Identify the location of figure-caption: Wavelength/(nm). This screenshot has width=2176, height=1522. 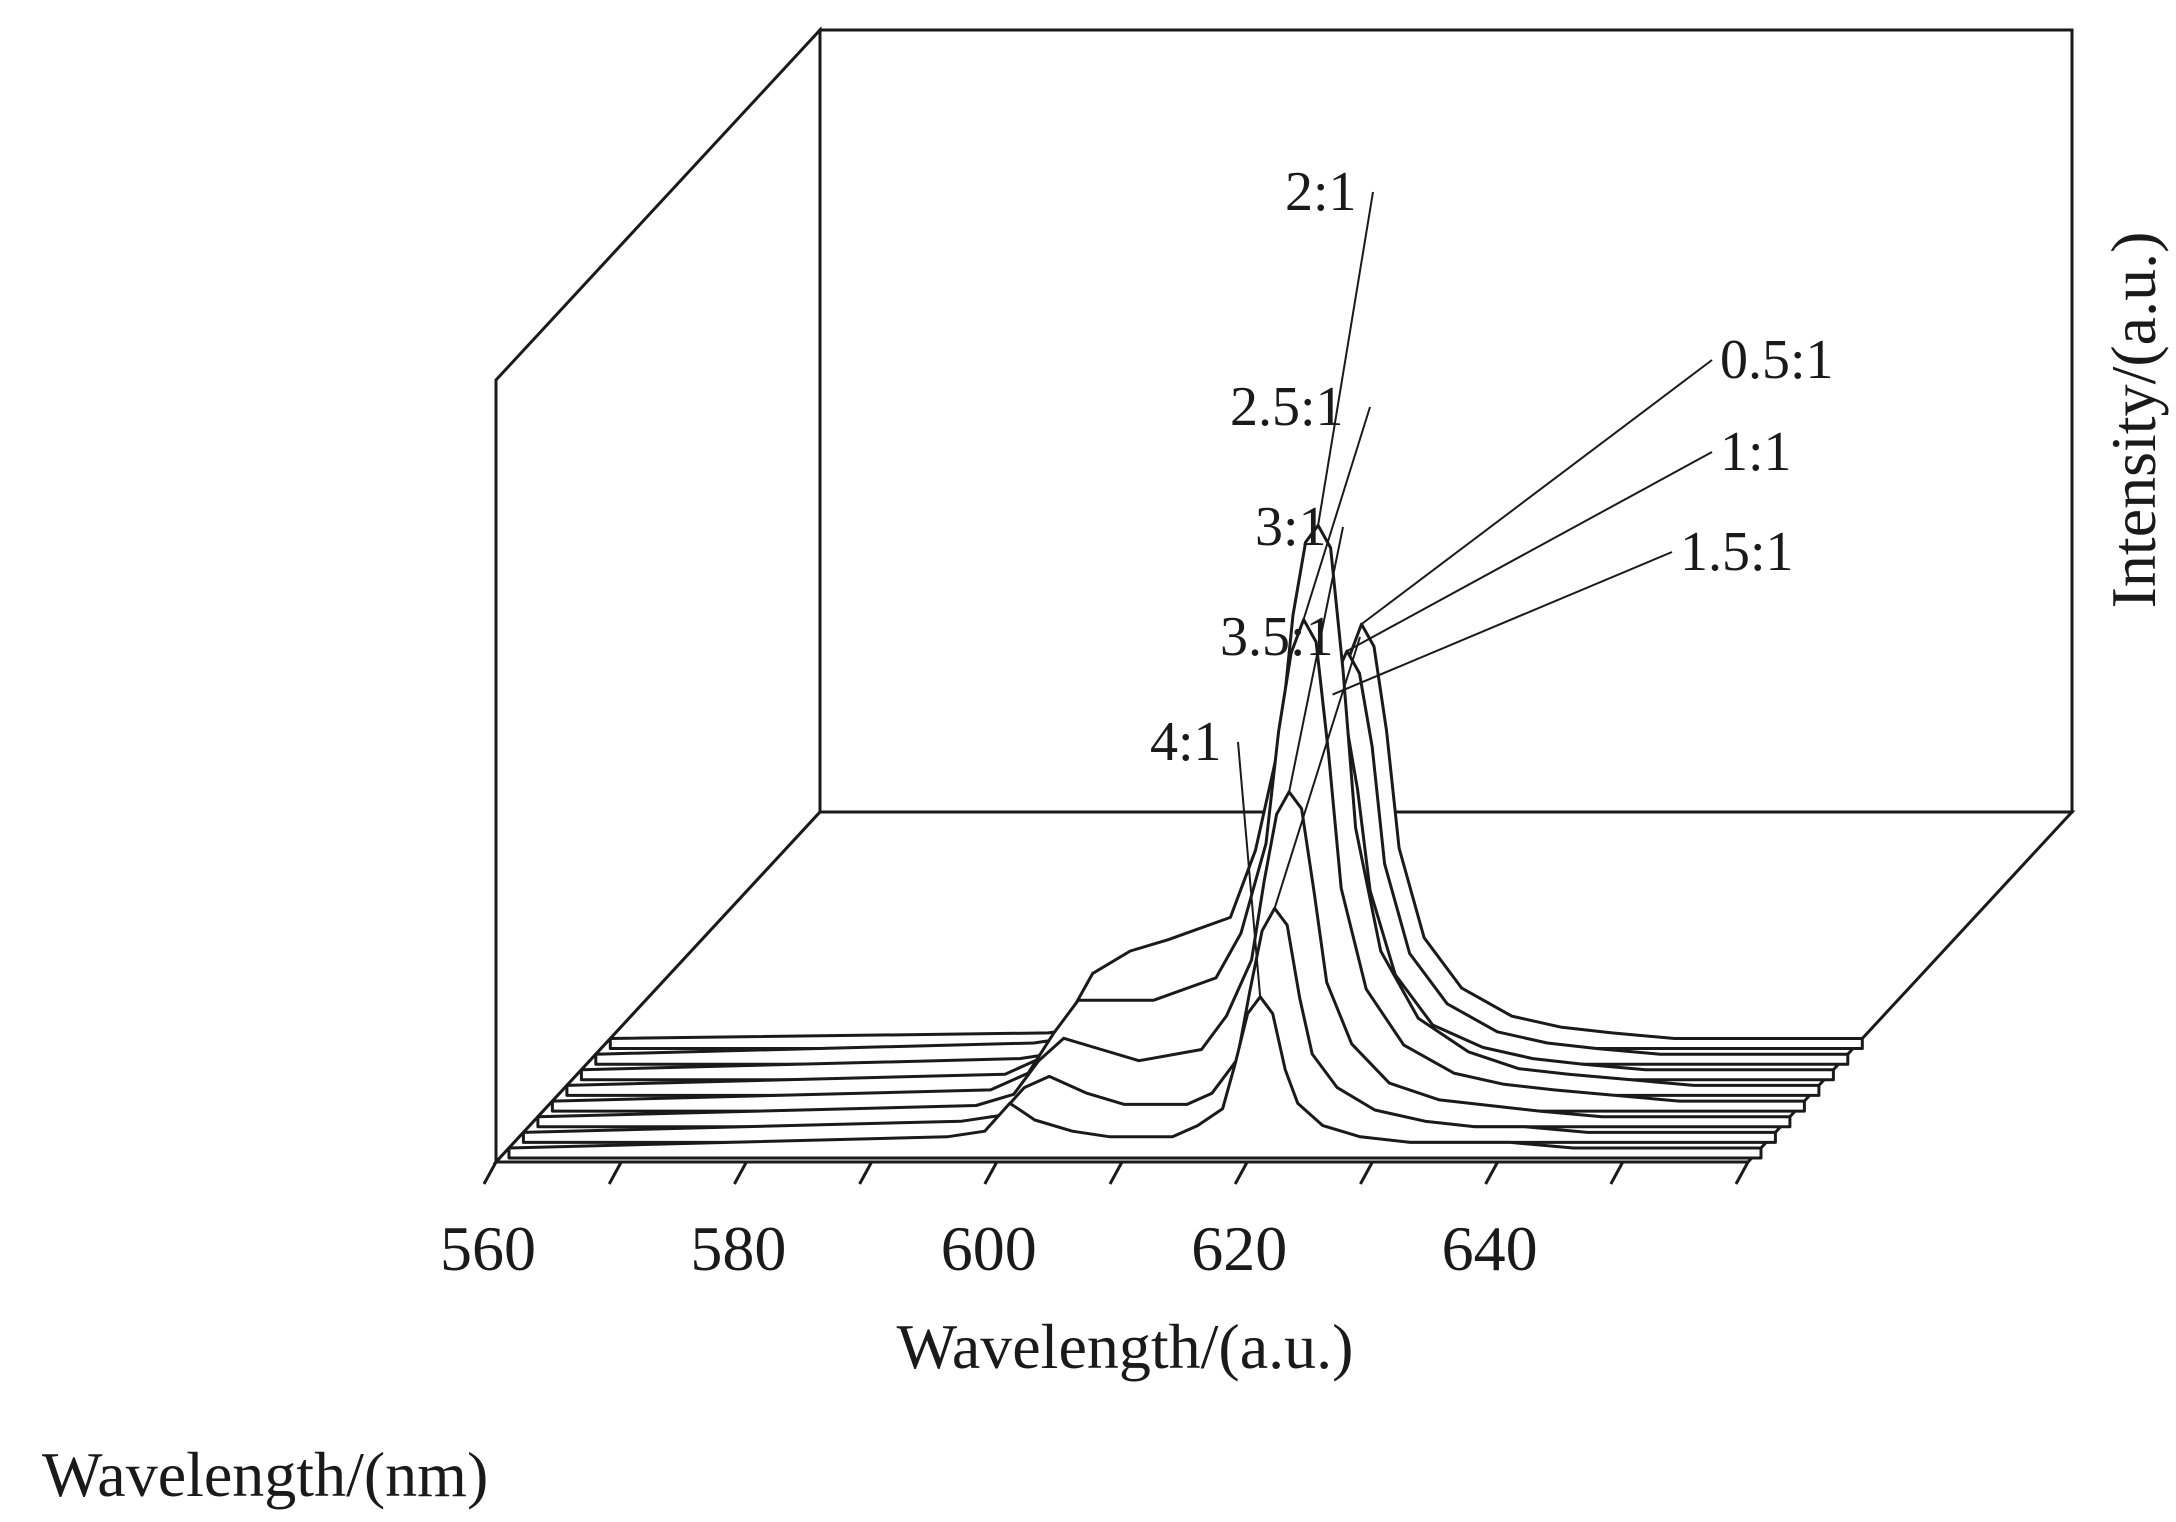
(265, 1474).